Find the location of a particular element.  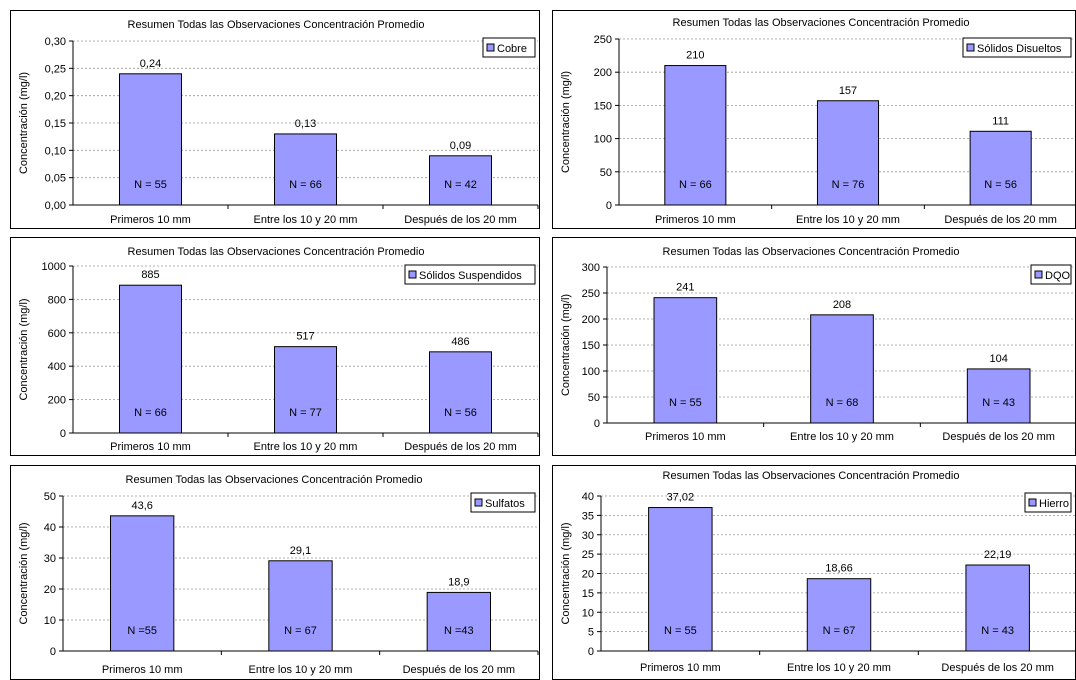

y-tick-label: 400 is located at coordinates (57, 367).